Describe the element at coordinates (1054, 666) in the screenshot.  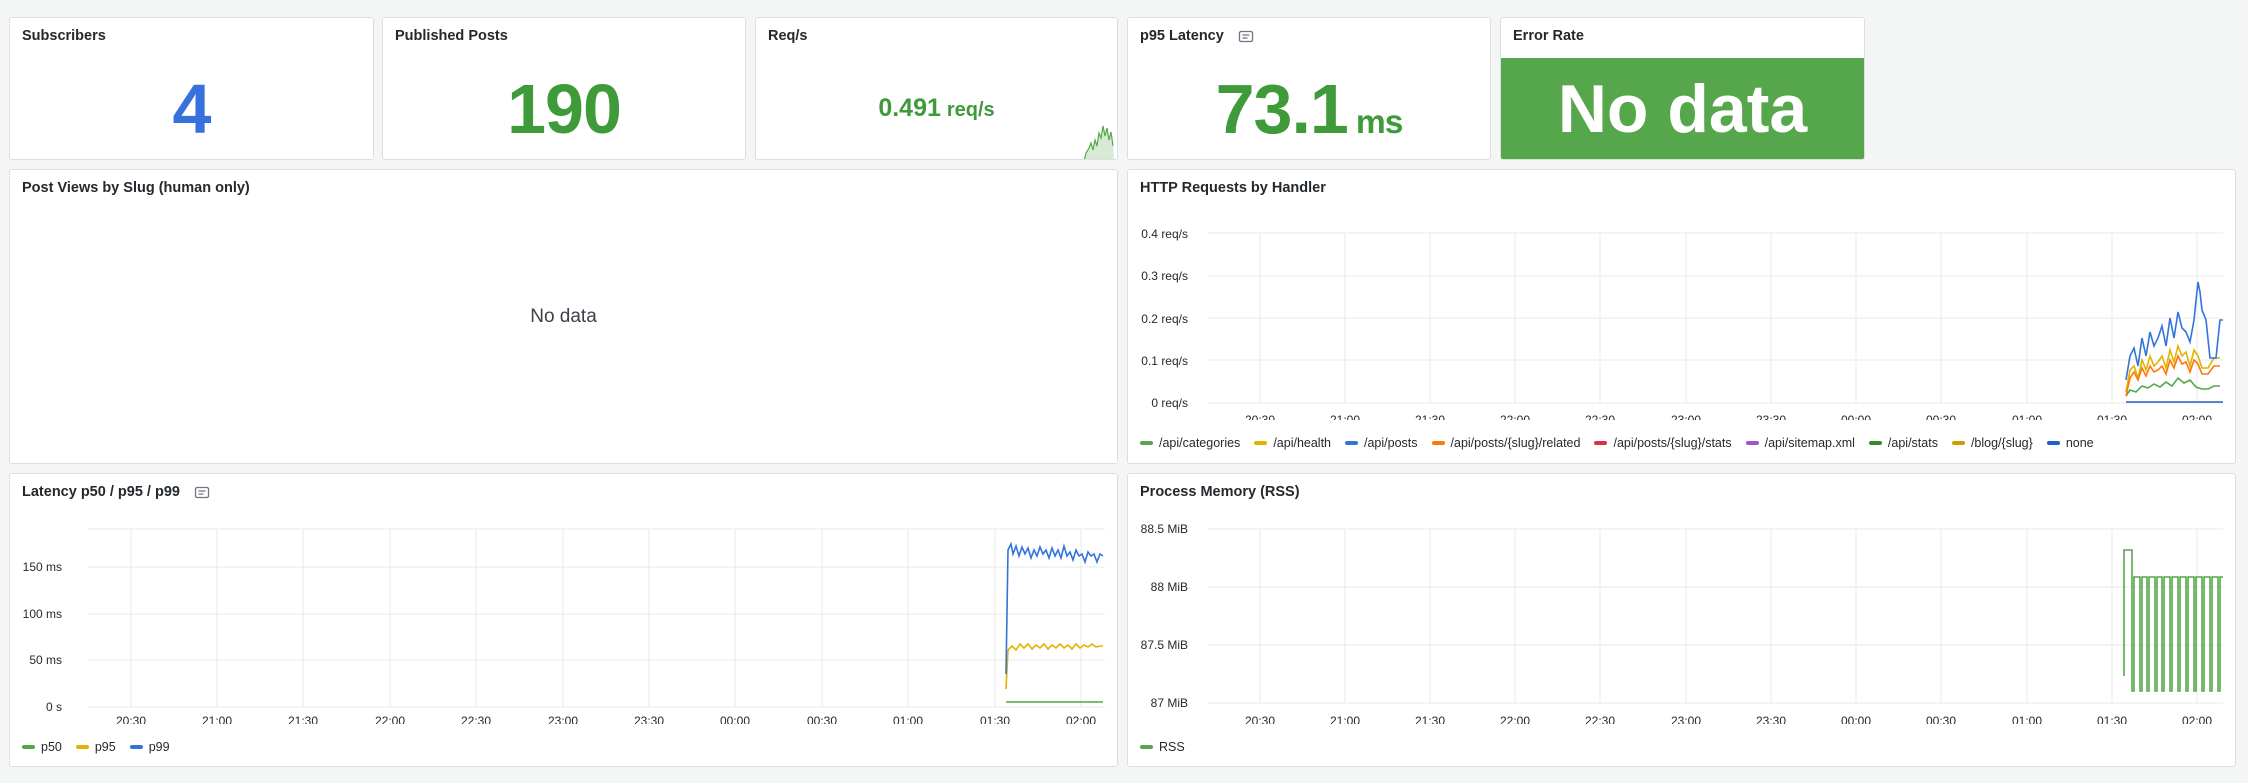
I see `series-p95` at that location.